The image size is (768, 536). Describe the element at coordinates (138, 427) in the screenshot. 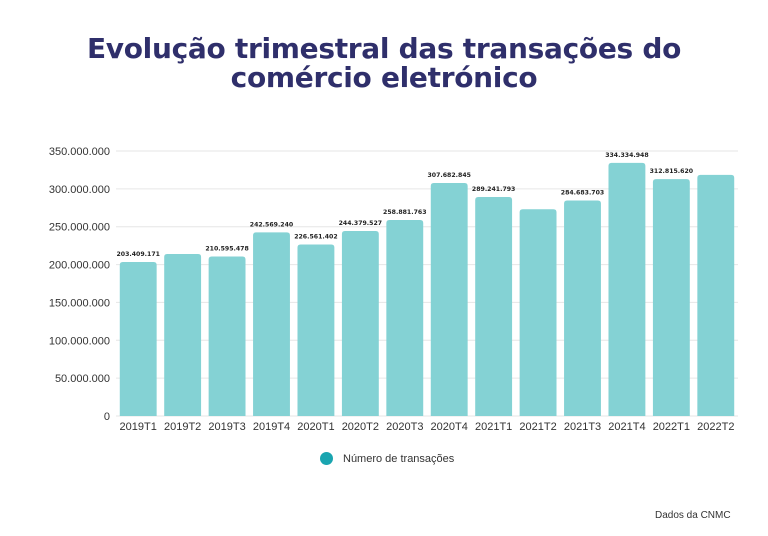

I see `x-tick-label: 2019T1` at that location.